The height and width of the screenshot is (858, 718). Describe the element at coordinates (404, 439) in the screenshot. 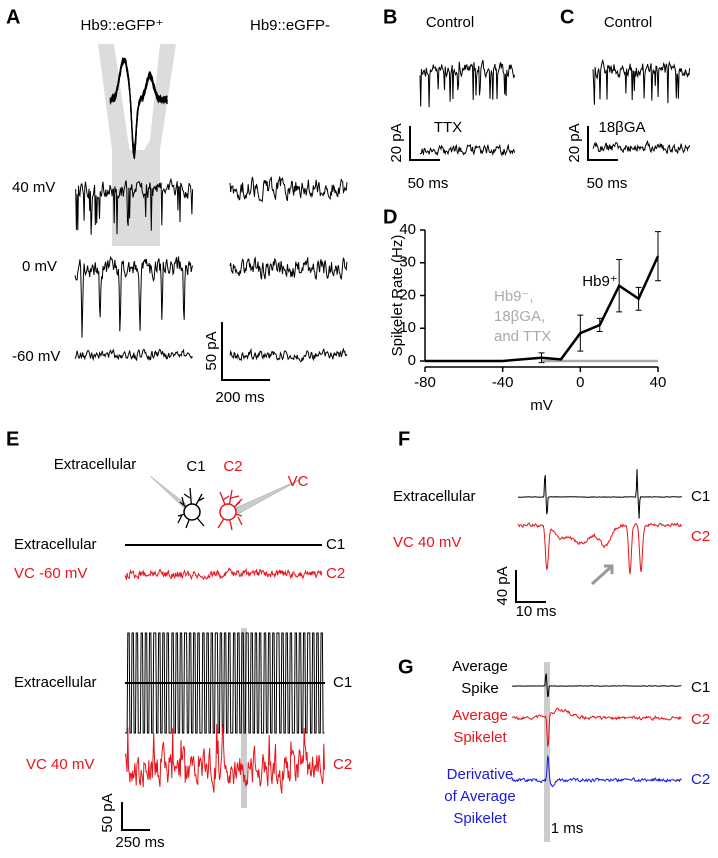

I see `panel-label: F` at that location.